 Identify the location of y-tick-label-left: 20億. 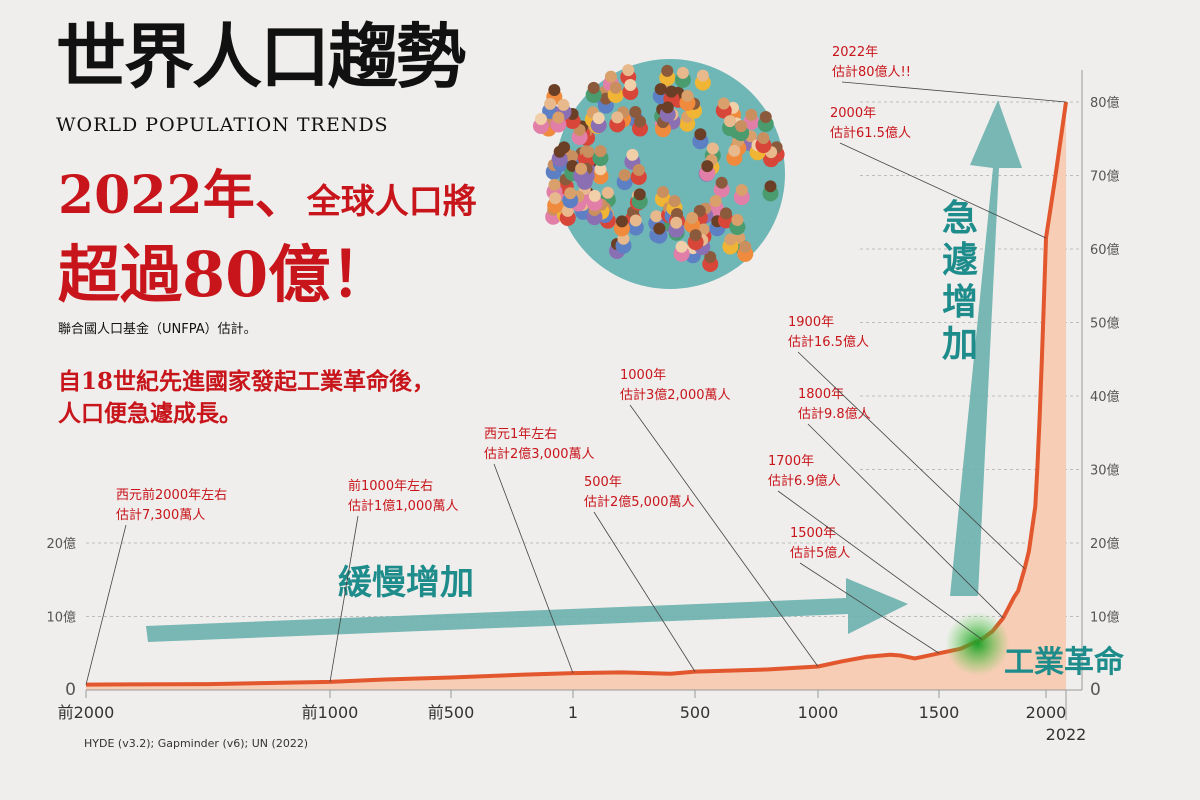
(61, 544).